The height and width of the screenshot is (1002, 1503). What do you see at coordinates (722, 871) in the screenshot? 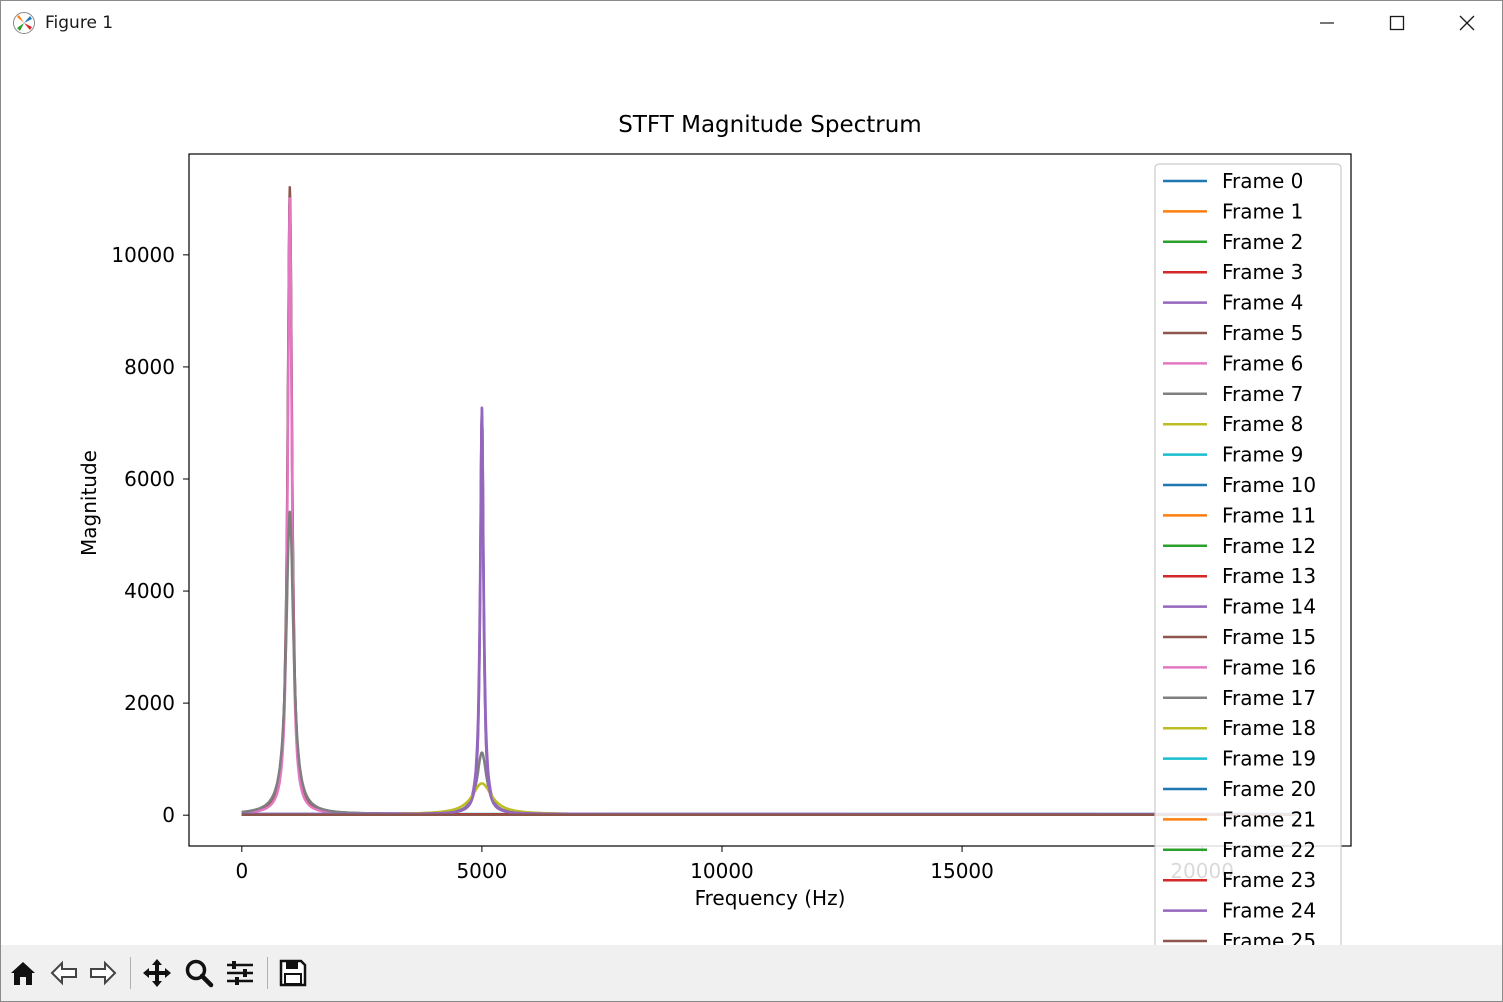
I see `x-tick-label: 10000` at bounding box center [722, 871].